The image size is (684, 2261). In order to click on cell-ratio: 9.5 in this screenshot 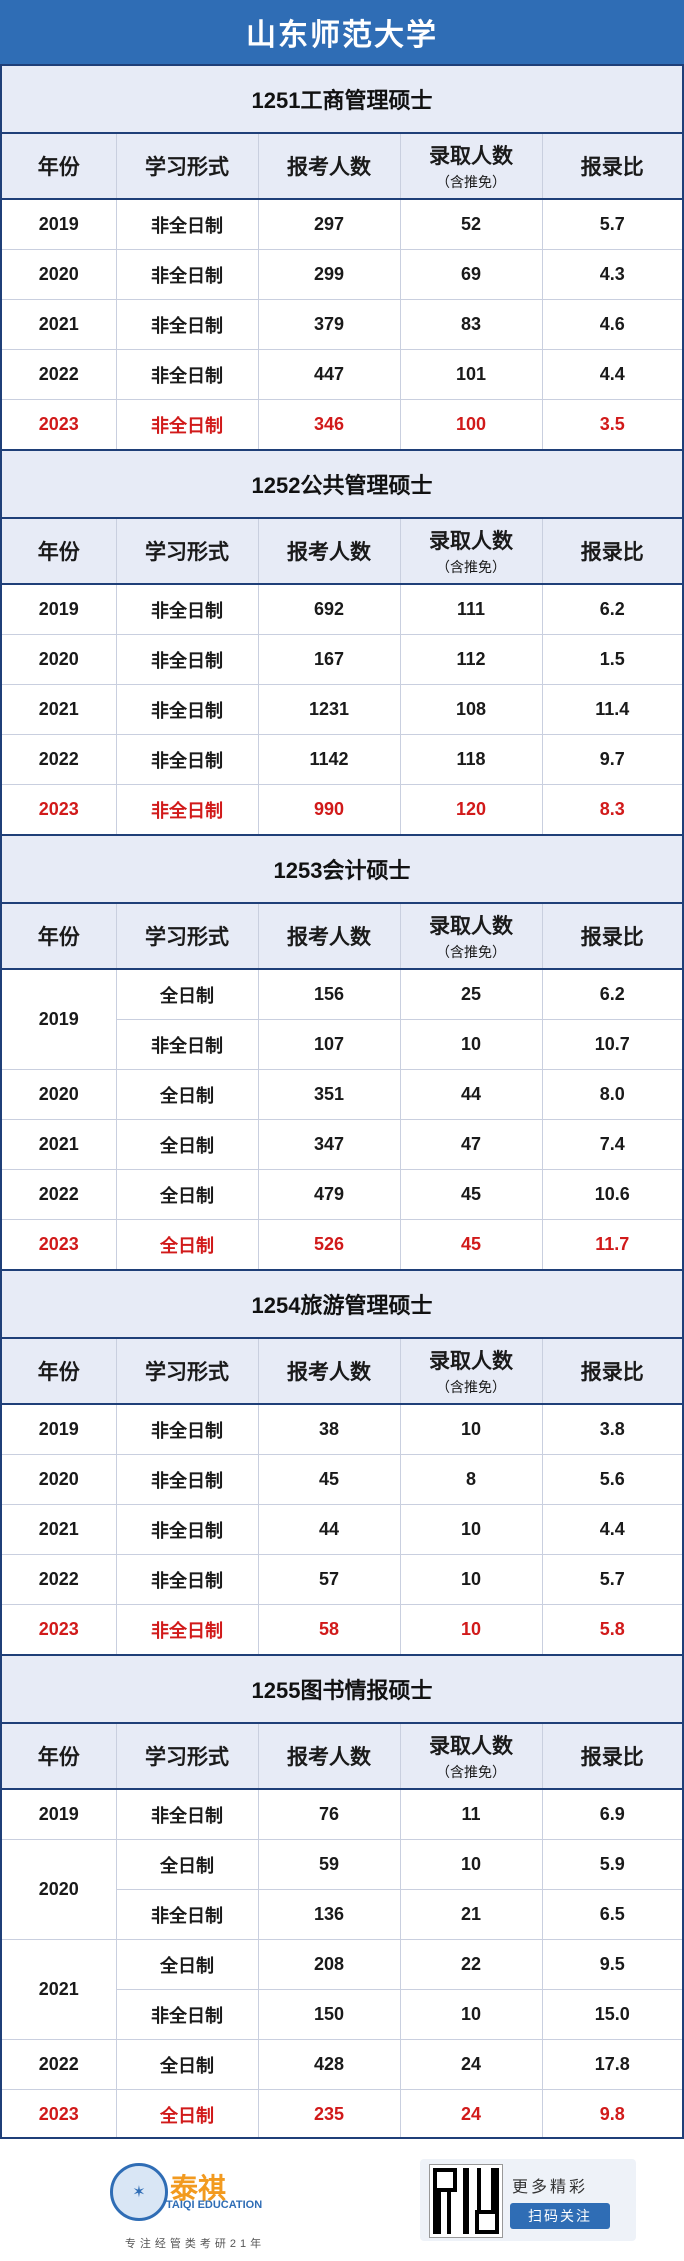, I will do `click(611, 1964)`.